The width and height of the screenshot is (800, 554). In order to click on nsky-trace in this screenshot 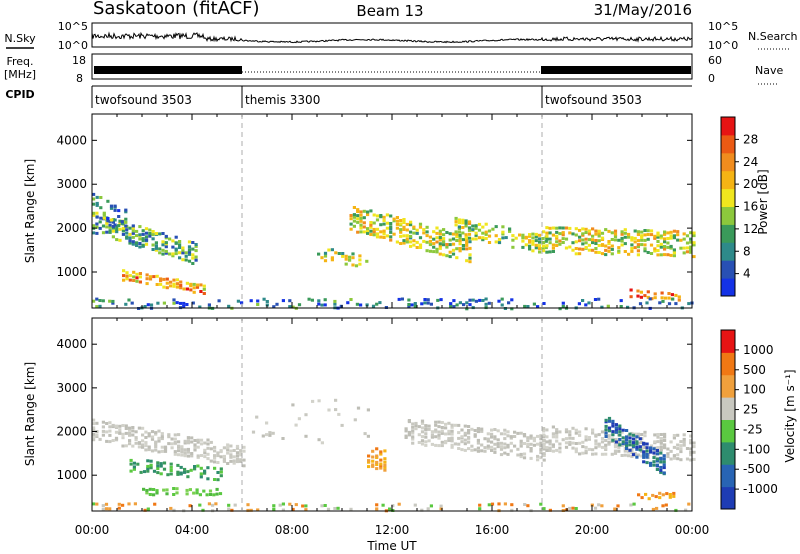, I will do `click(392, 37)`.